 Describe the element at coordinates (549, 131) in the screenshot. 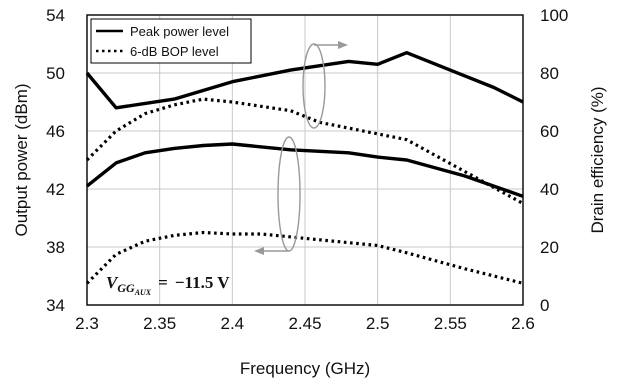

I see `y-right-tick-label: 60` at that location.